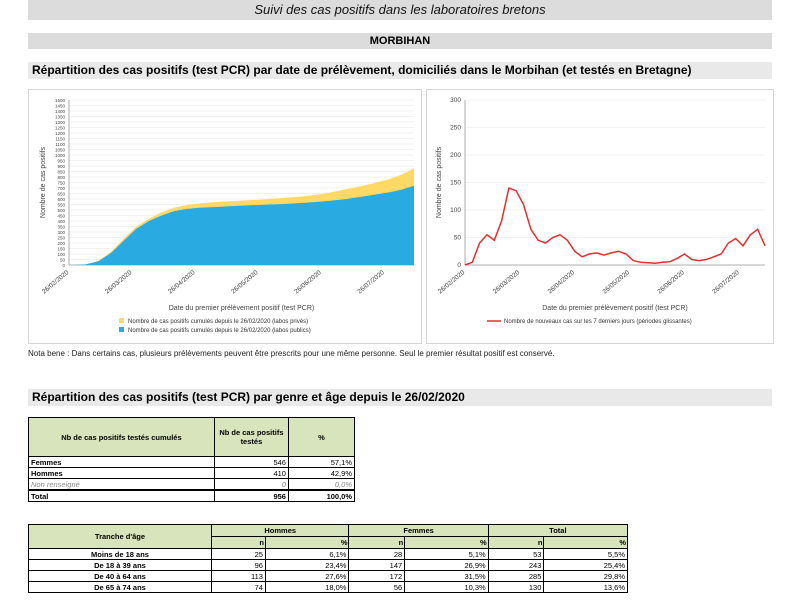 This screenshot has width=800, height=600. What do you see at coordinates (321, 462) in the screenshot?
I see `row-pct: 57,1%` at bounding box center [321, 462].